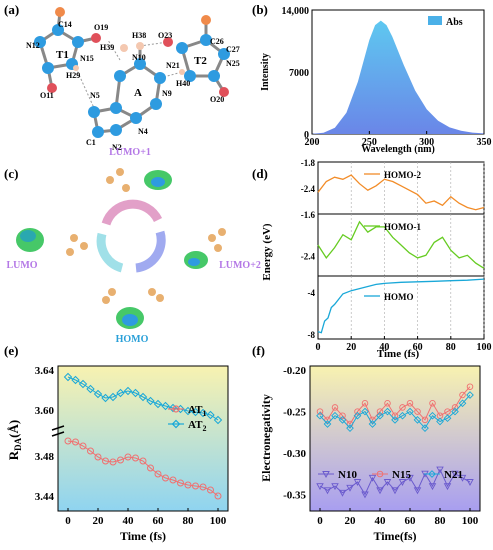 This screenshot has width=493, height=550. Describe the element at coordinates (45, 457) in the screenshot. I see `y-tick-label: 3.48` at that location.